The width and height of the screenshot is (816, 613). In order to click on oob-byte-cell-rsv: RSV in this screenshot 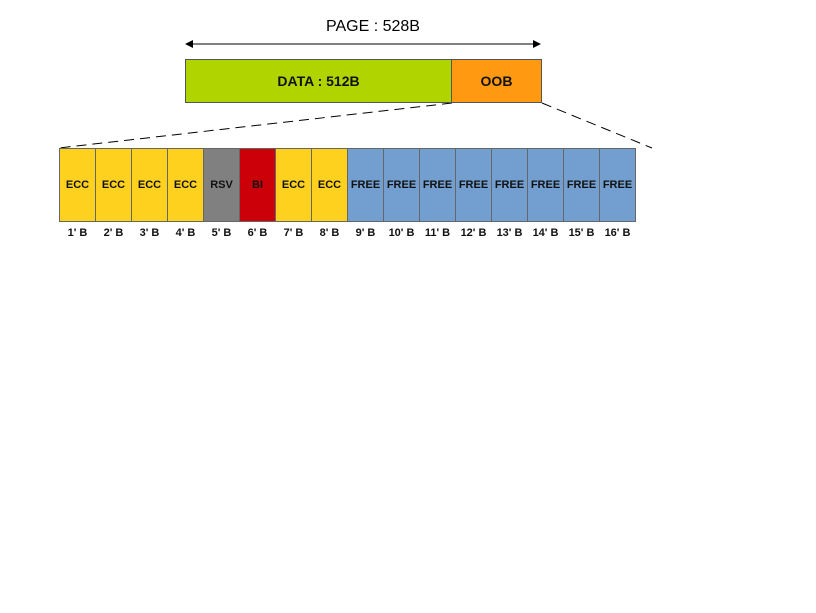, I will do `click(221, 185)`.